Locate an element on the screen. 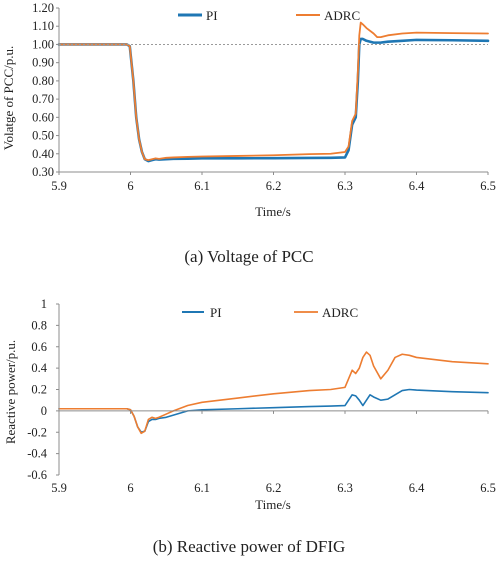  voltage-legend-adrc-label: ADRC is located at coordinates (342, 15).